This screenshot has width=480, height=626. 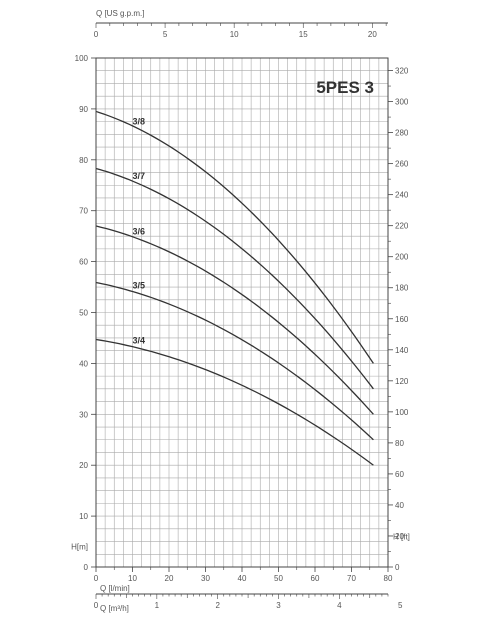 What do you see at coordinates (165, 34) in the screenshot?
I see `x-gpm-tick-label: 5` at bounding box center [165, 34].